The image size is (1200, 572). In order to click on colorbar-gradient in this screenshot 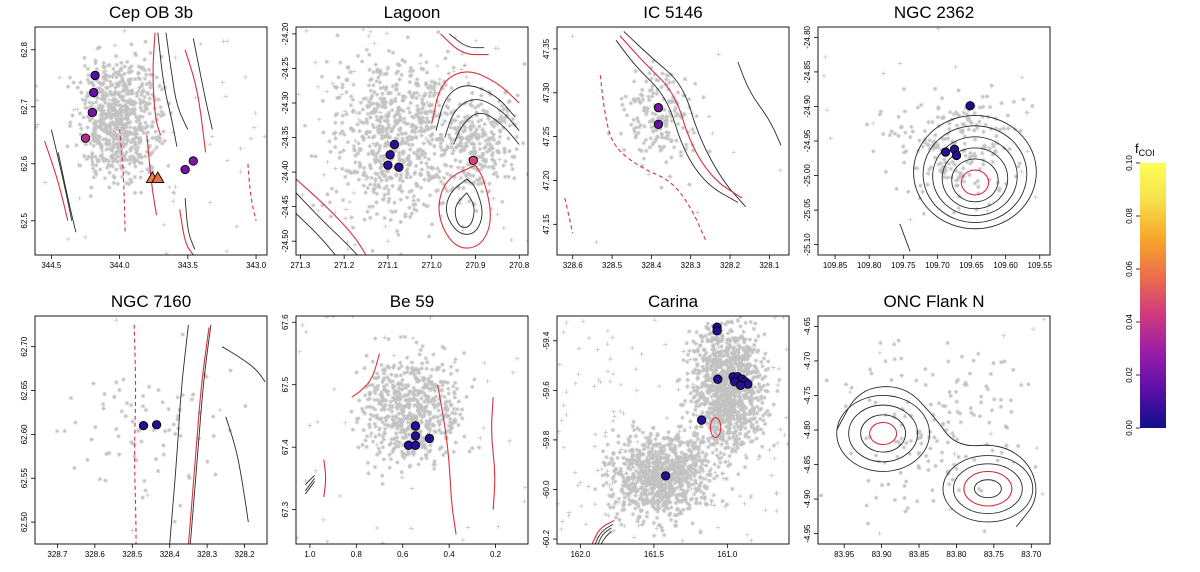, I will do `click(1153, 295)`.